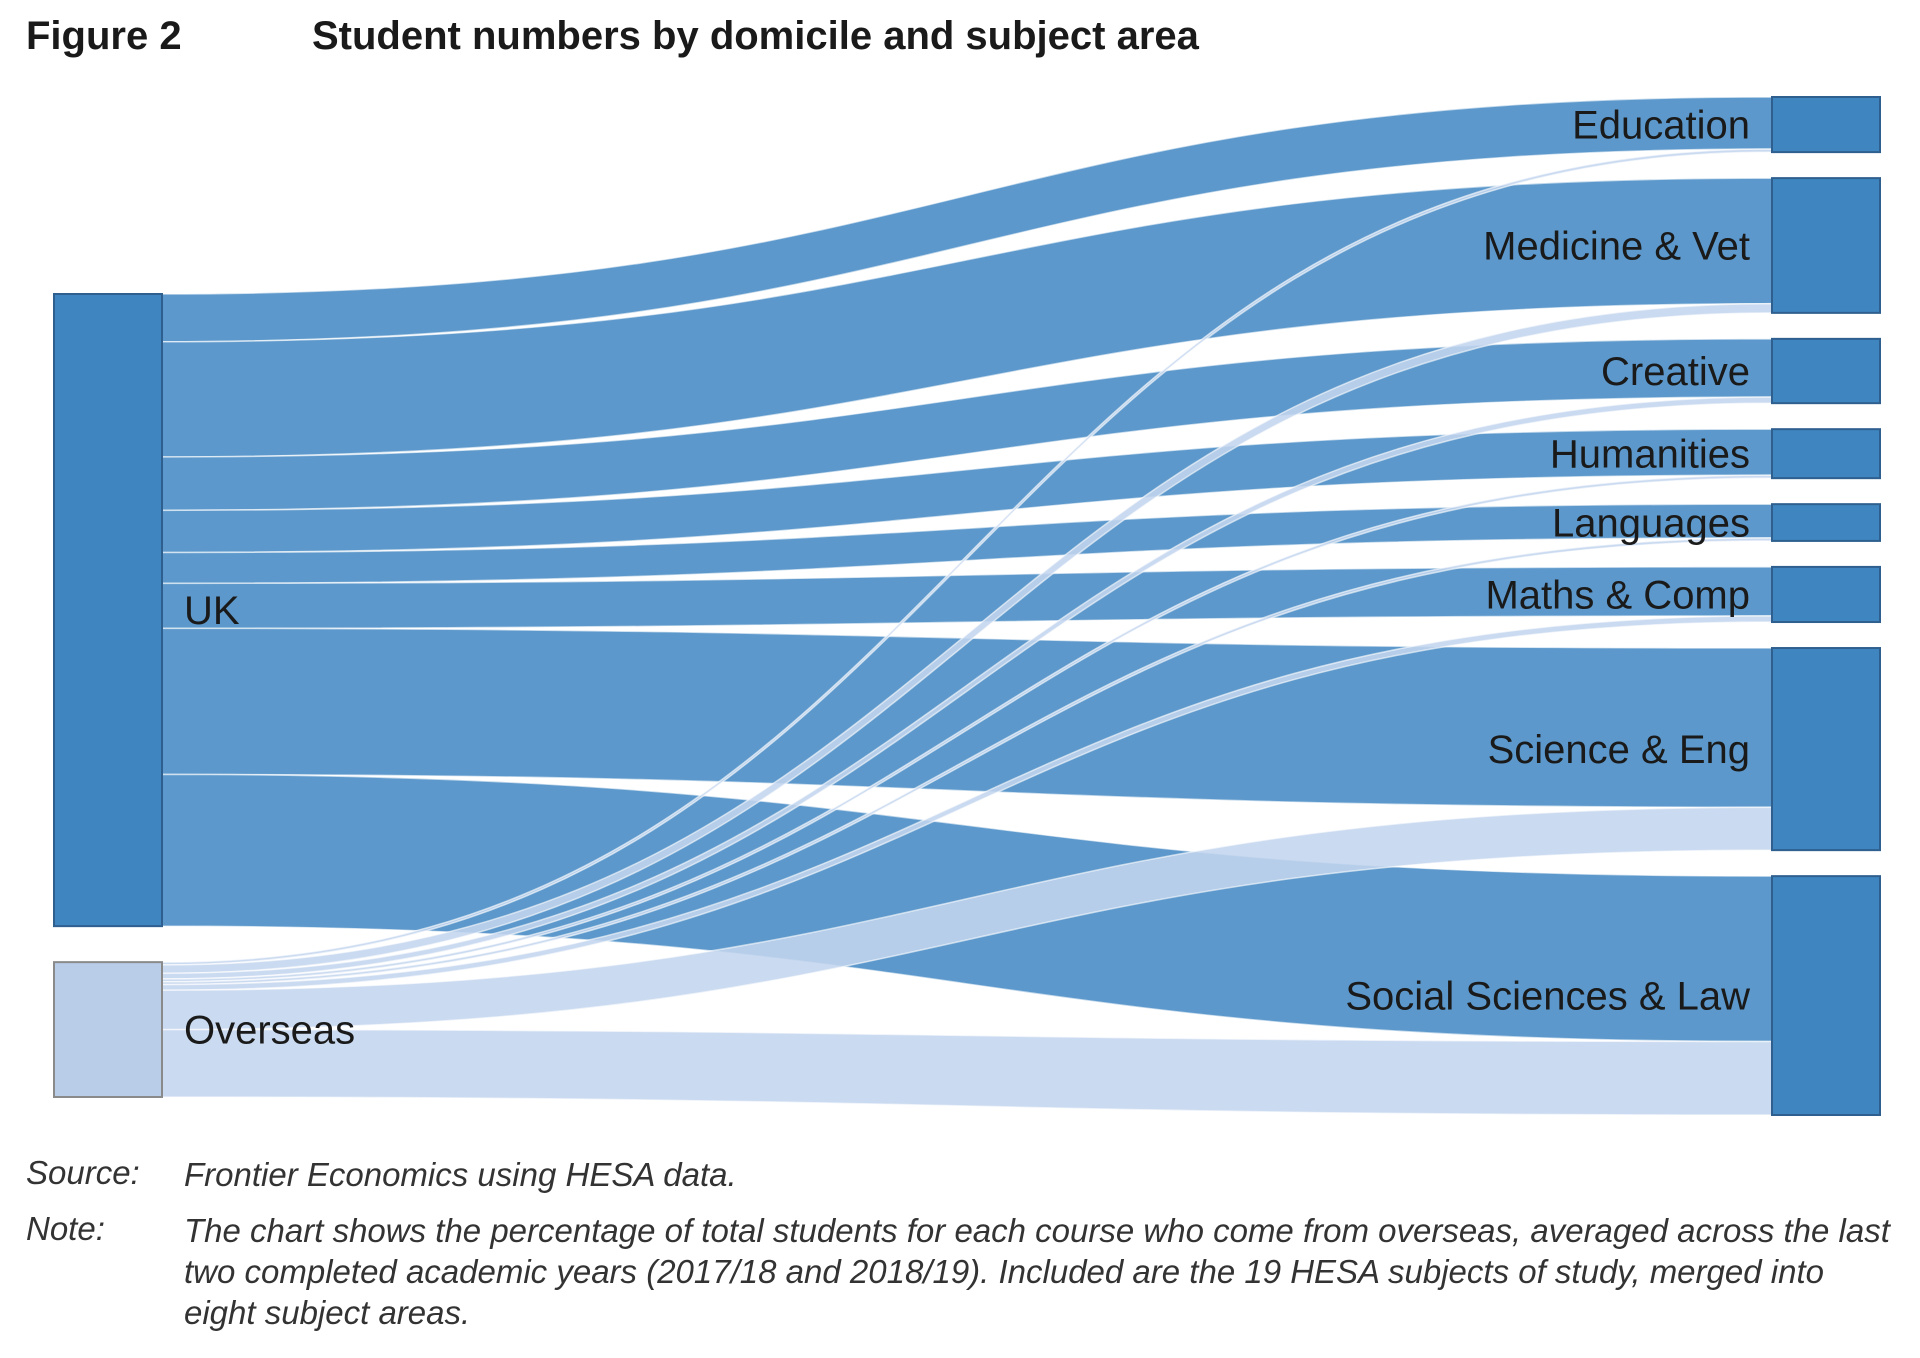 The image size is (1920, 1358). What do you see at coordinates (1661, 126) in the screenshot?
I see `label-education: Education` at bounding box center [1661, 126].